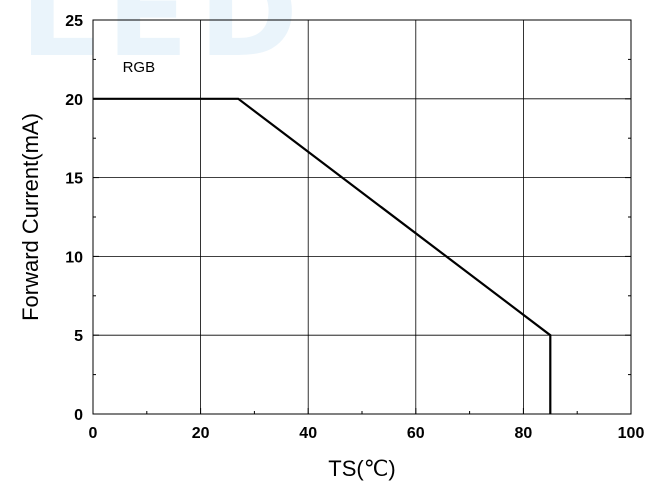 The image size is (664, 490). What do you see at coordinates (308, 433) in the screenshot?
I see `x-tick-label: 40` at bounding box center [308, 433].